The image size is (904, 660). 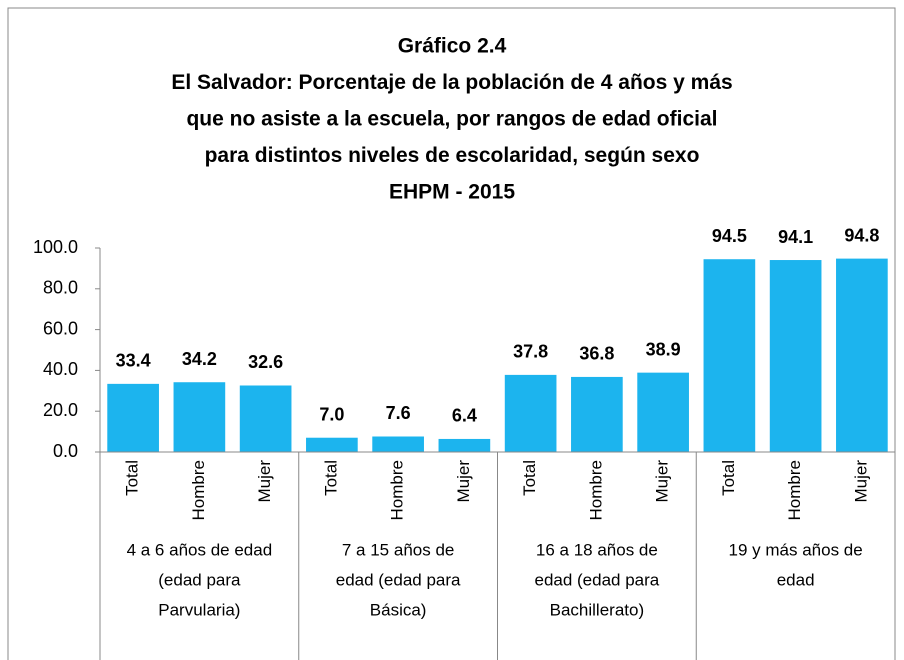 I want to click on data-label: 34.2, so click(x=199, y=359).